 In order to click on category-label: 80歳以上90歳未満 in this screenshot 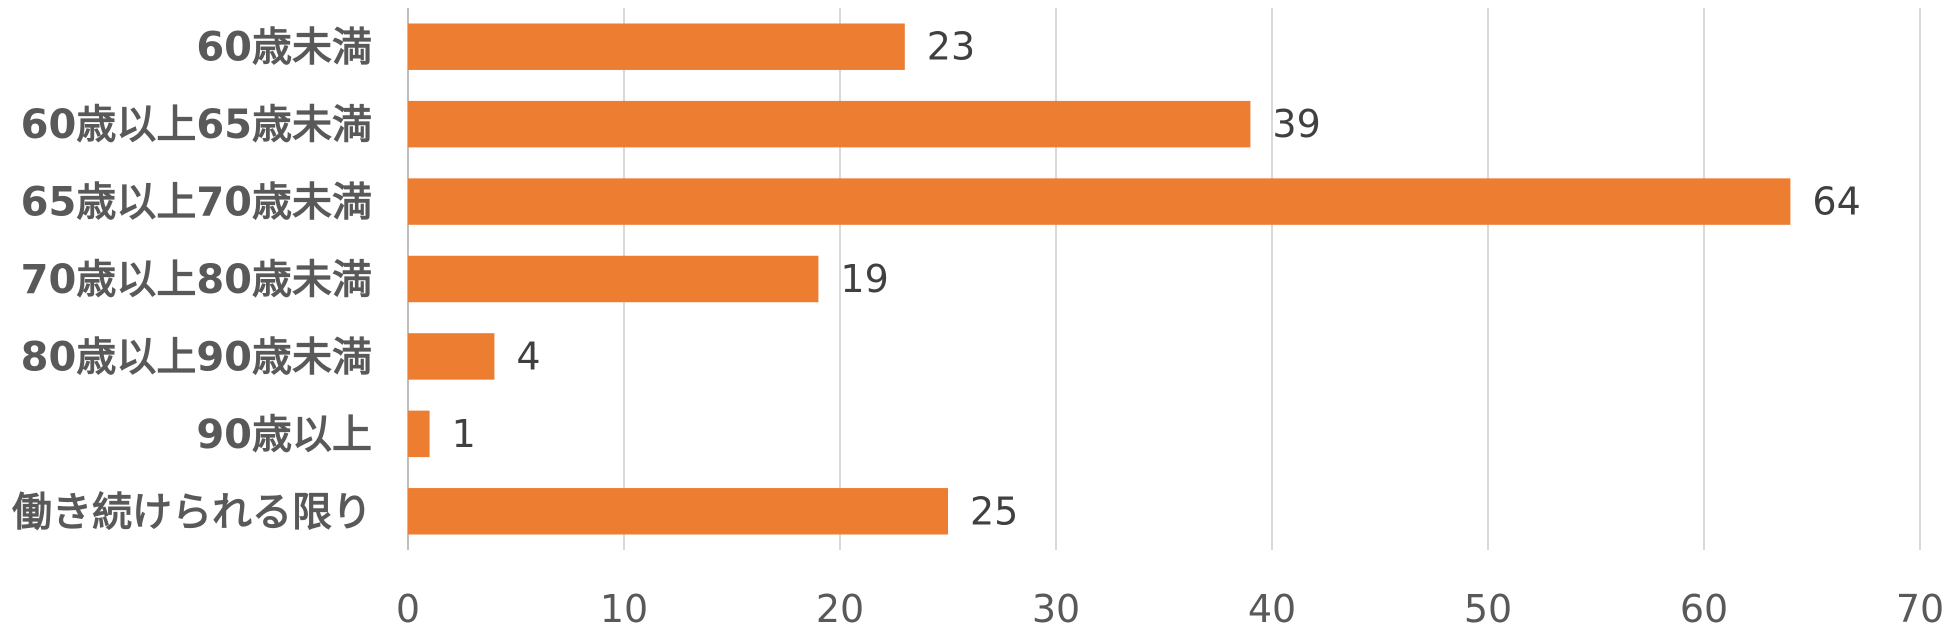, I will do `click(196, 357)`.